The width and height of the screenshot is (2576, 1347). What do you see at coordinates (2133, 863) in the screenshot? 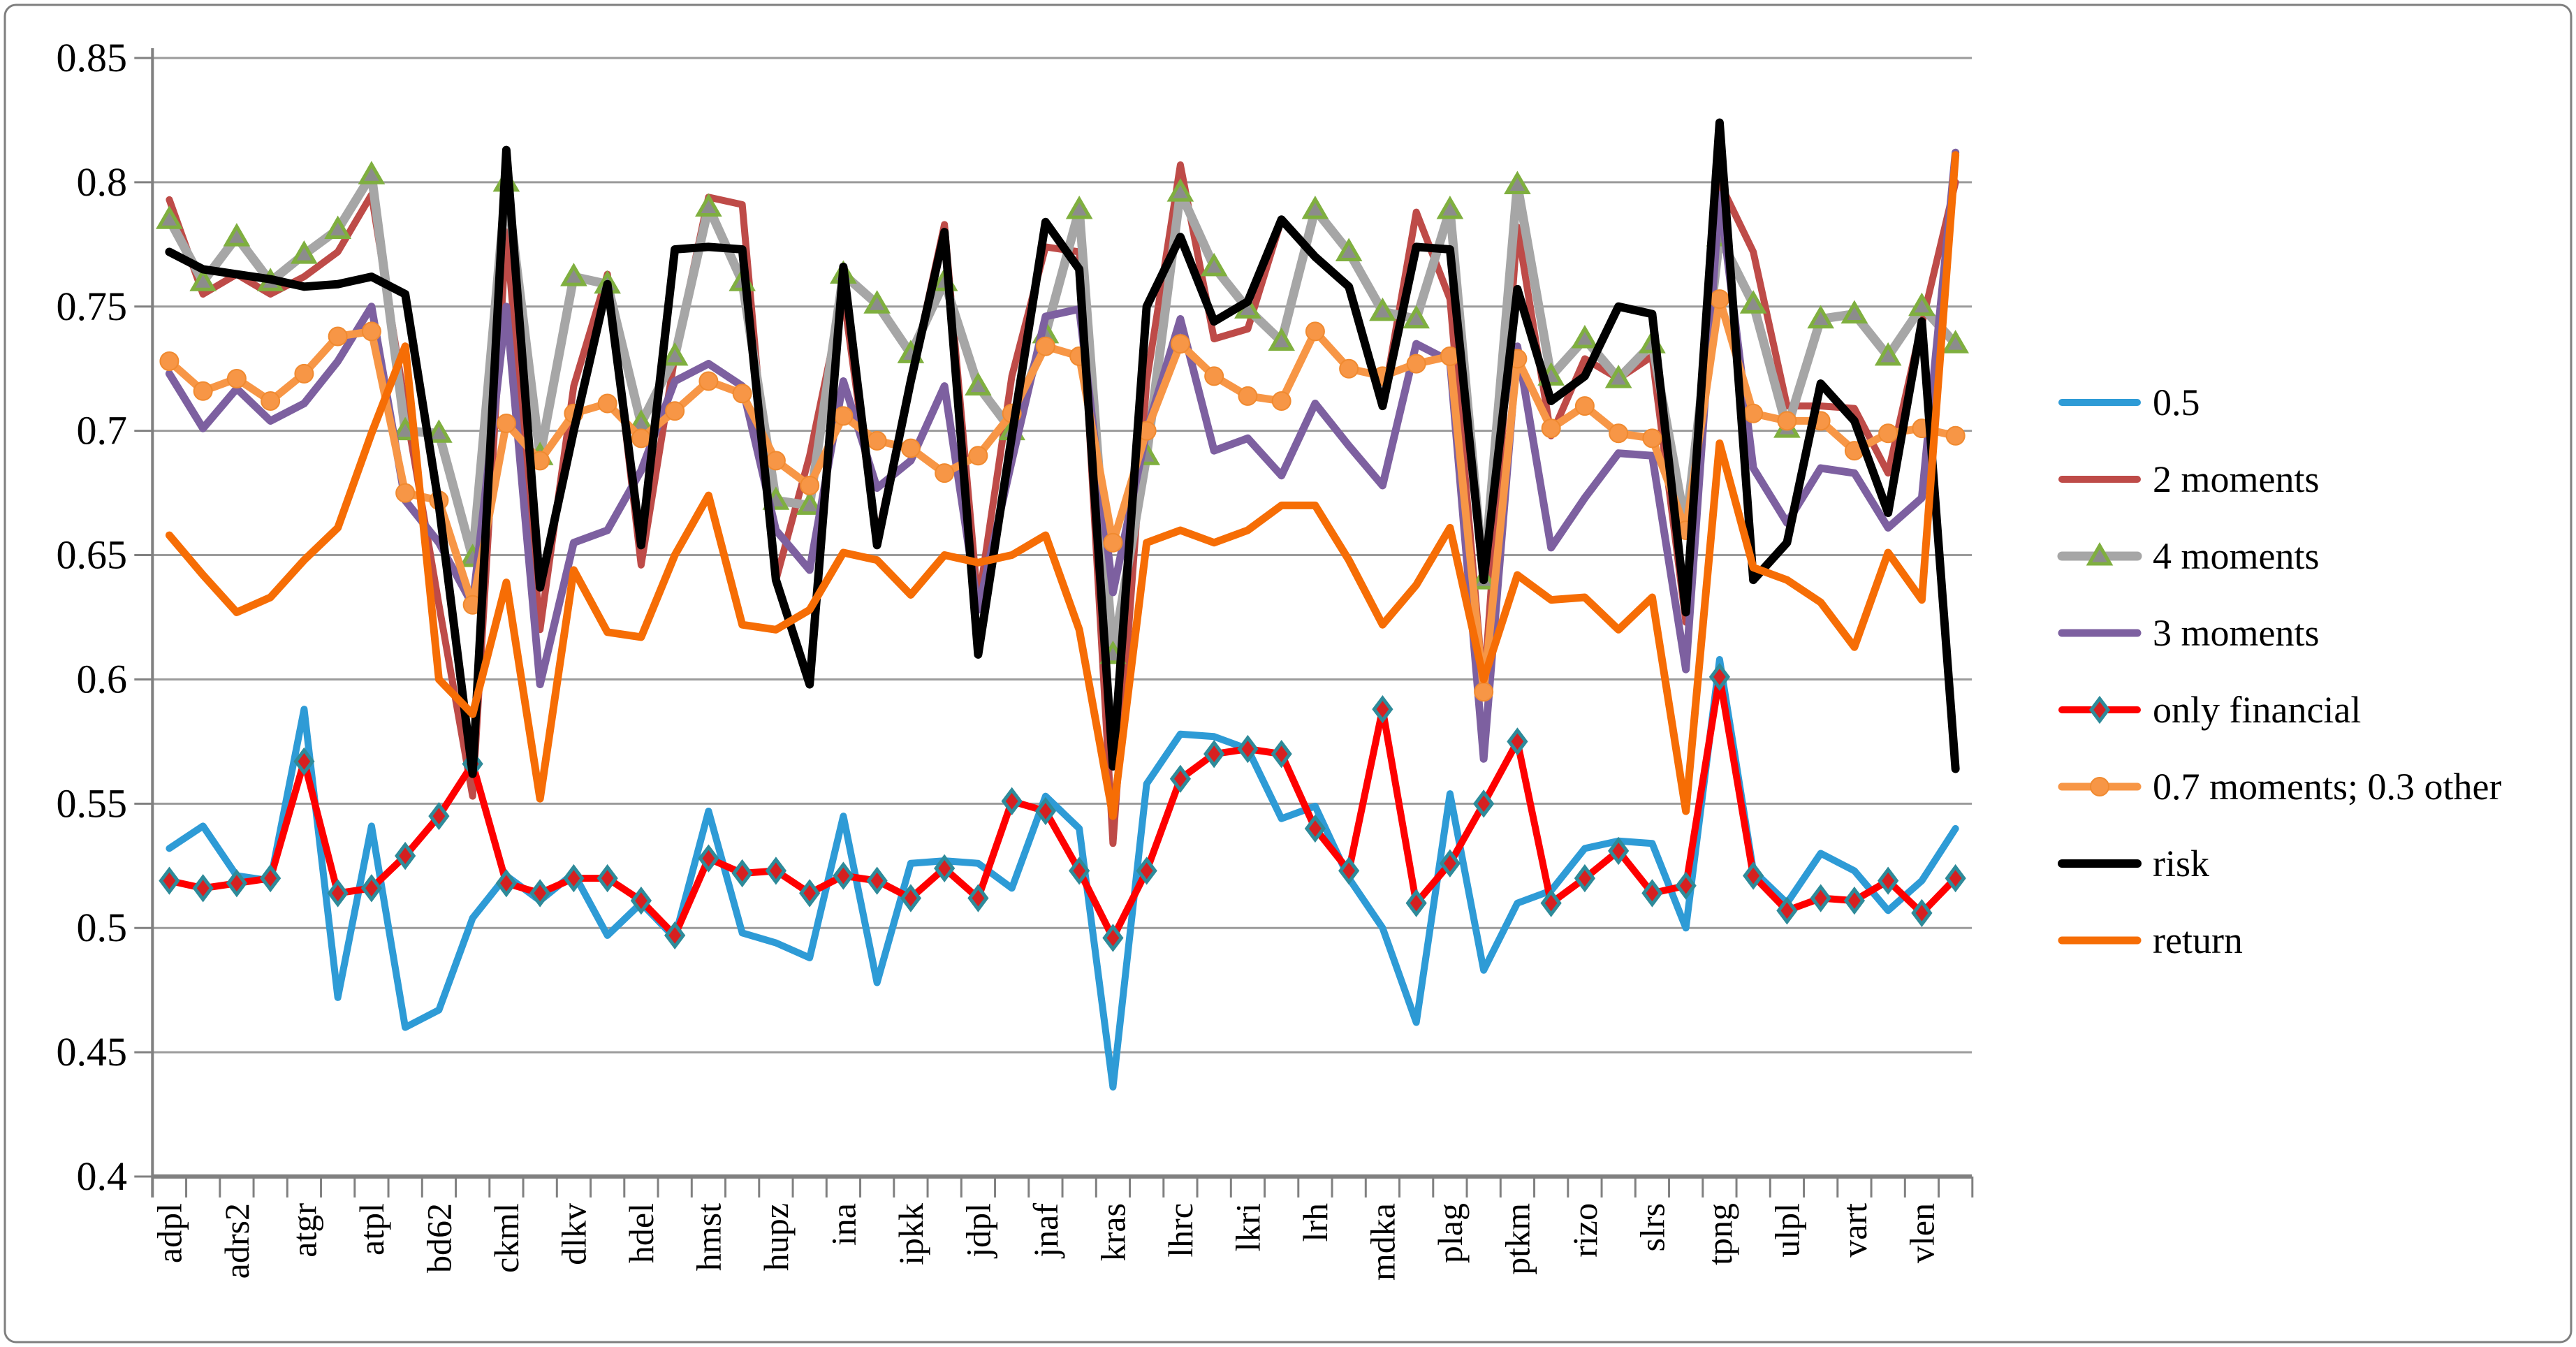
I see `legend-item-risk: risk` at bounding box center [2133, 863].